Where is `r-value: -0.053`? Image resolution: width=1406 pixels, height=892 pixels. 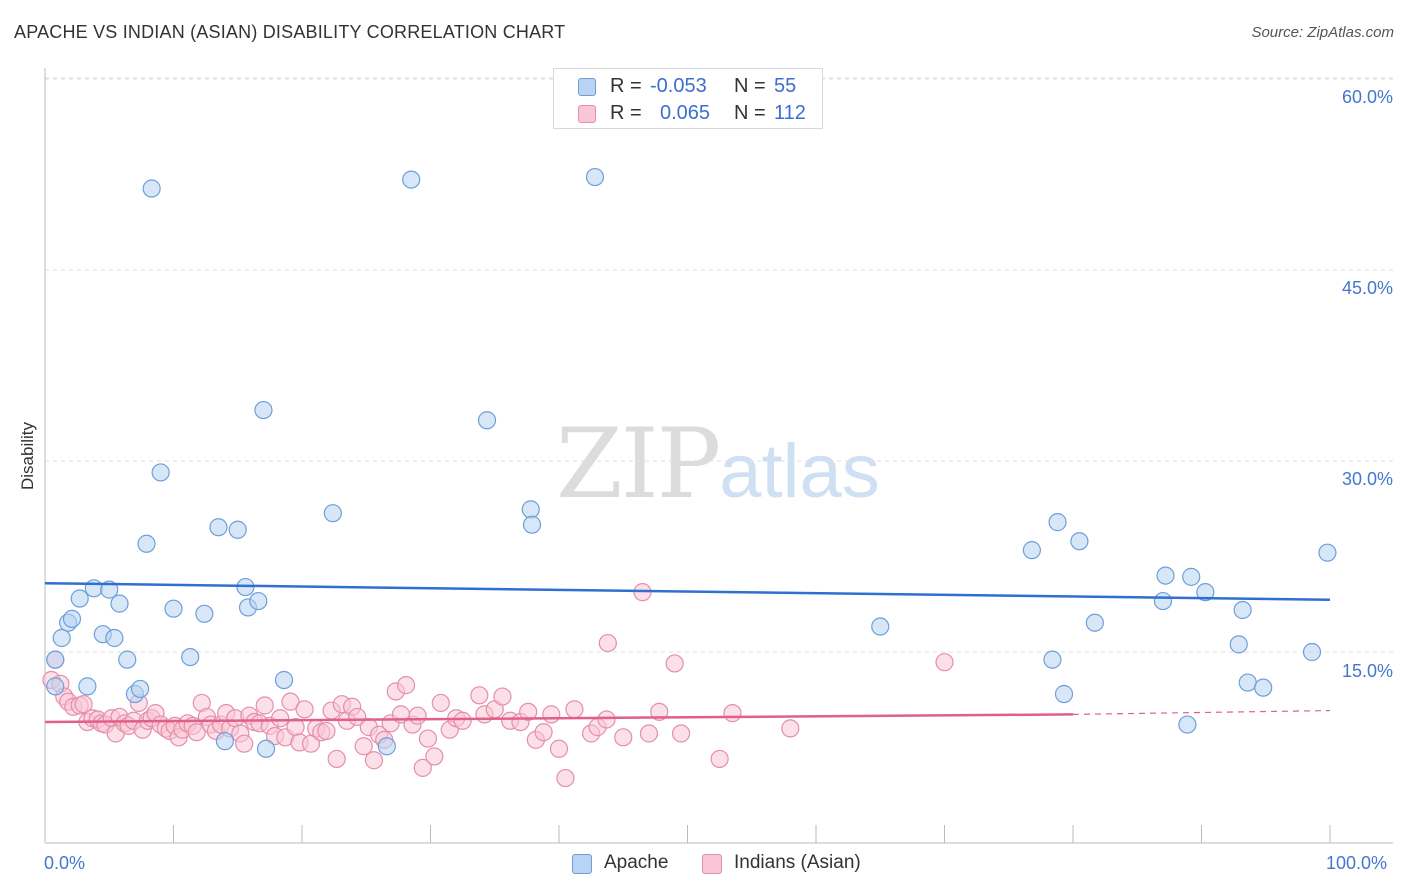 r-value: -0.053 is located at coordinates (678, 86).